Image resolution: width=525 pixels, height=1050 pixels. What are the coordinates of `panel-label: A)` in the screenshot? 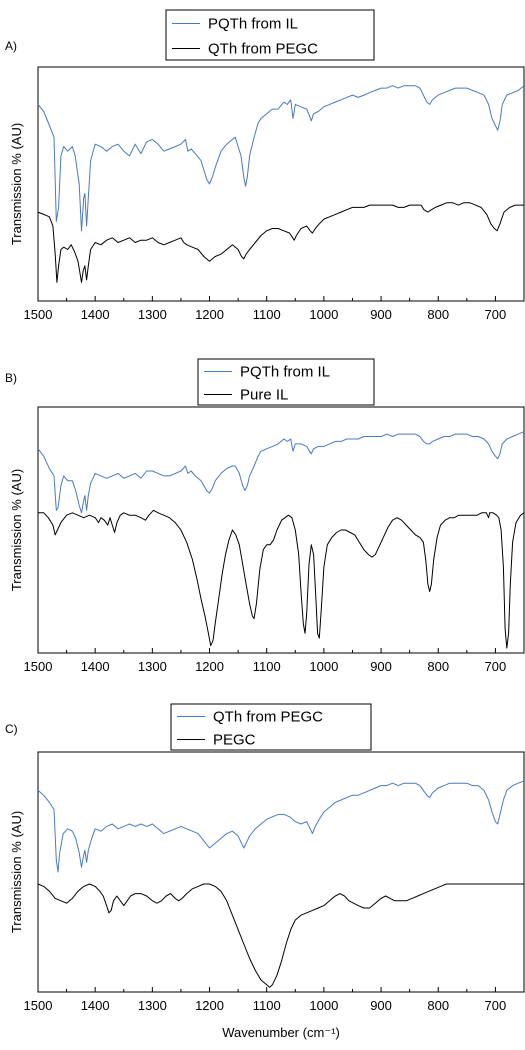 It's located at (11, 46).